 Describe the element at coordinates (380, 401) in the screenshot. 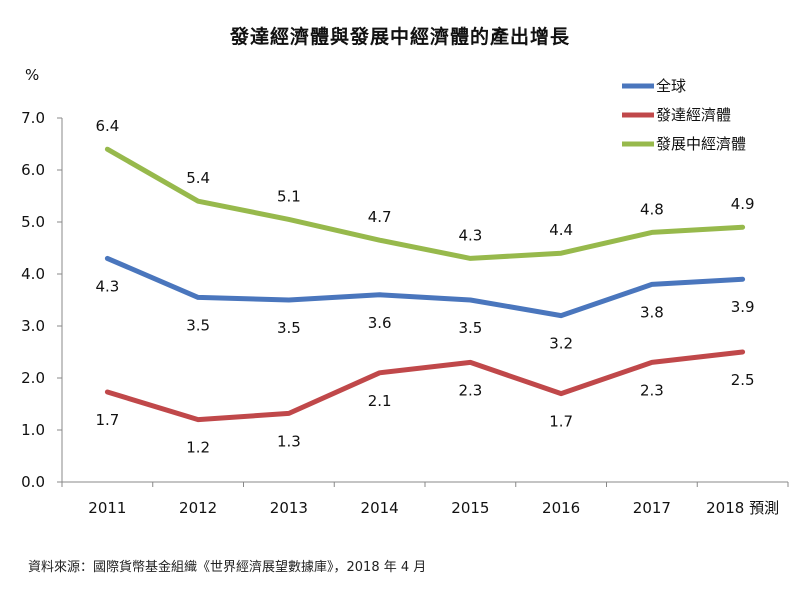

I see `data-label: 2.1` at that location.